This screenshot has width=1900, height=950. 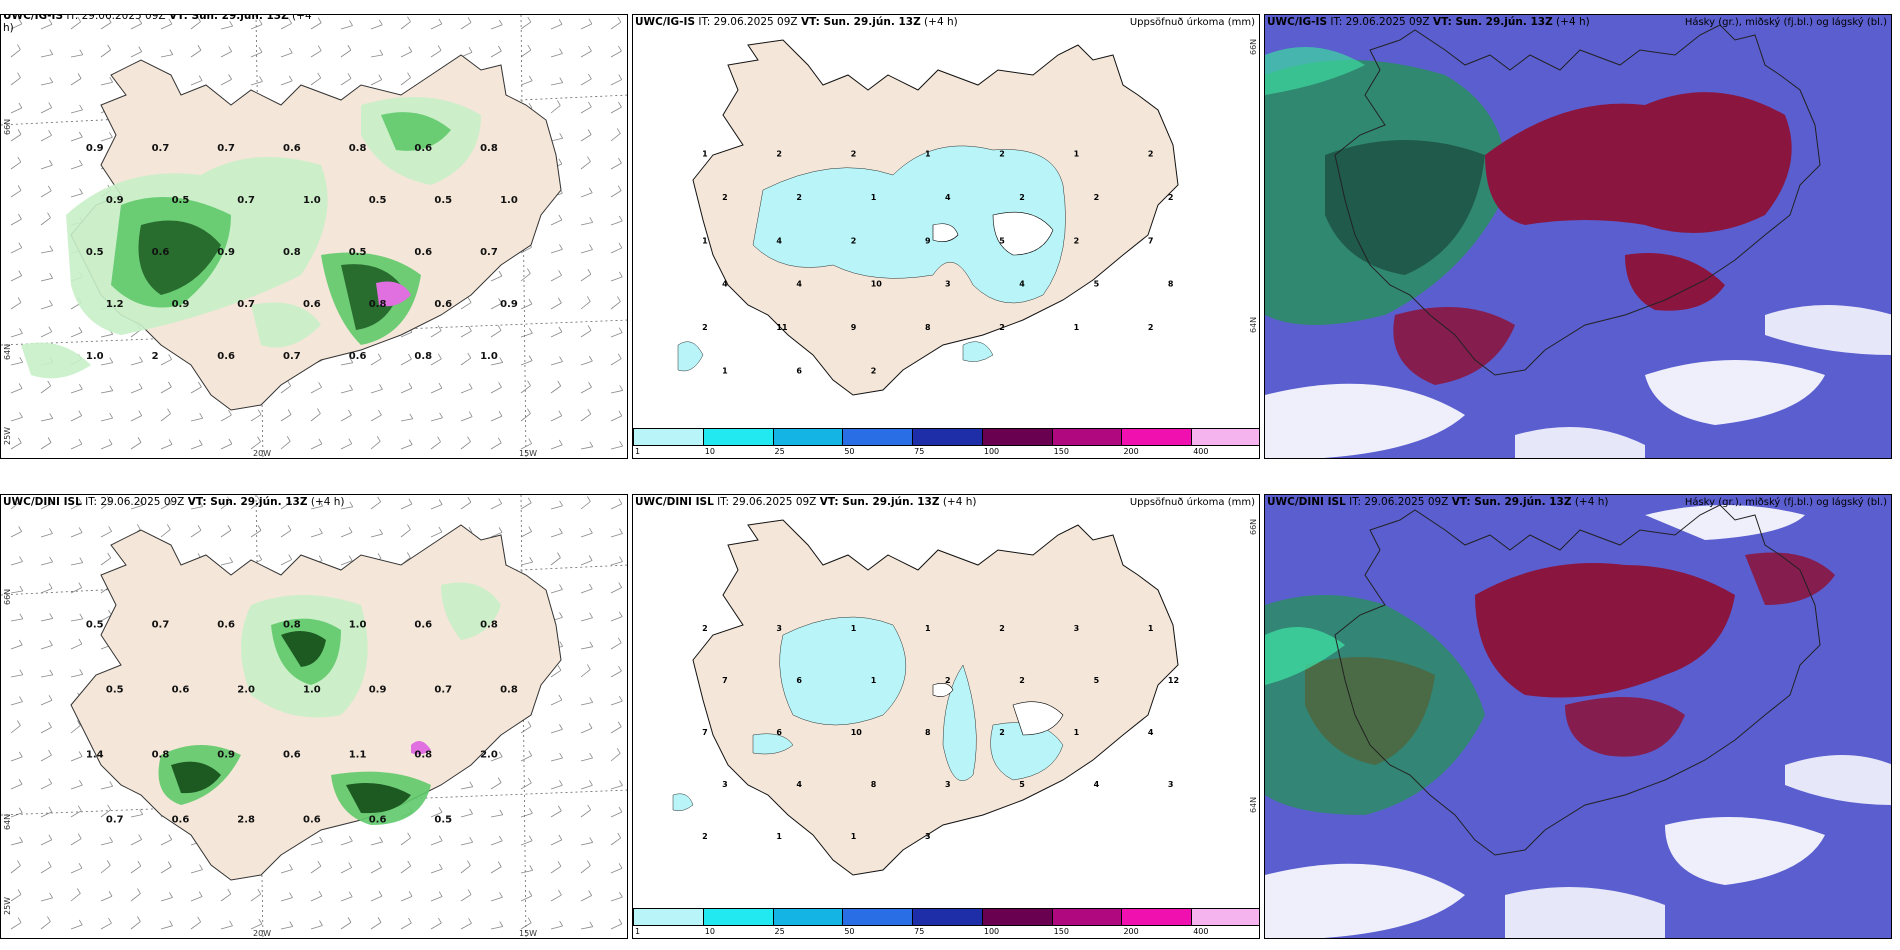 I want to click on colorbar: 1 10 25 50 75 100 150 200 400, so click(x=946, y=923).